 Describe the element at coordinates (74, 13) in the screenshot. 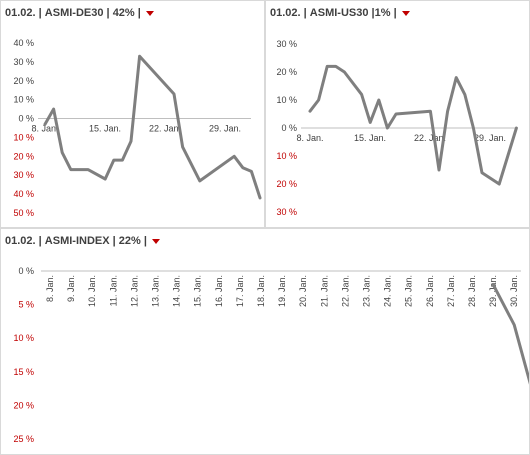

I see `header-name: ASMI-DE30` at that location.